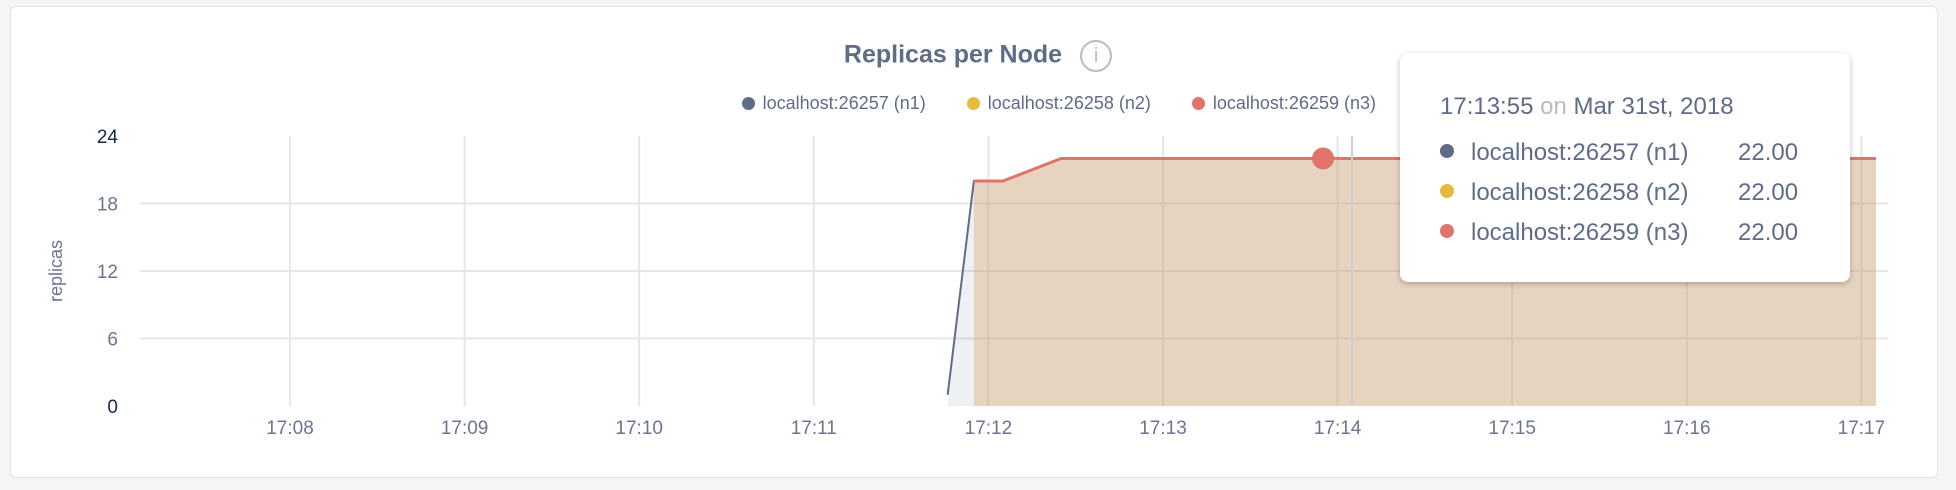  What do you see at coordinates (1487, 106) in the screenshot?
I see `tooltip-time: 17:13:55` at bounding box center [1487, 106].